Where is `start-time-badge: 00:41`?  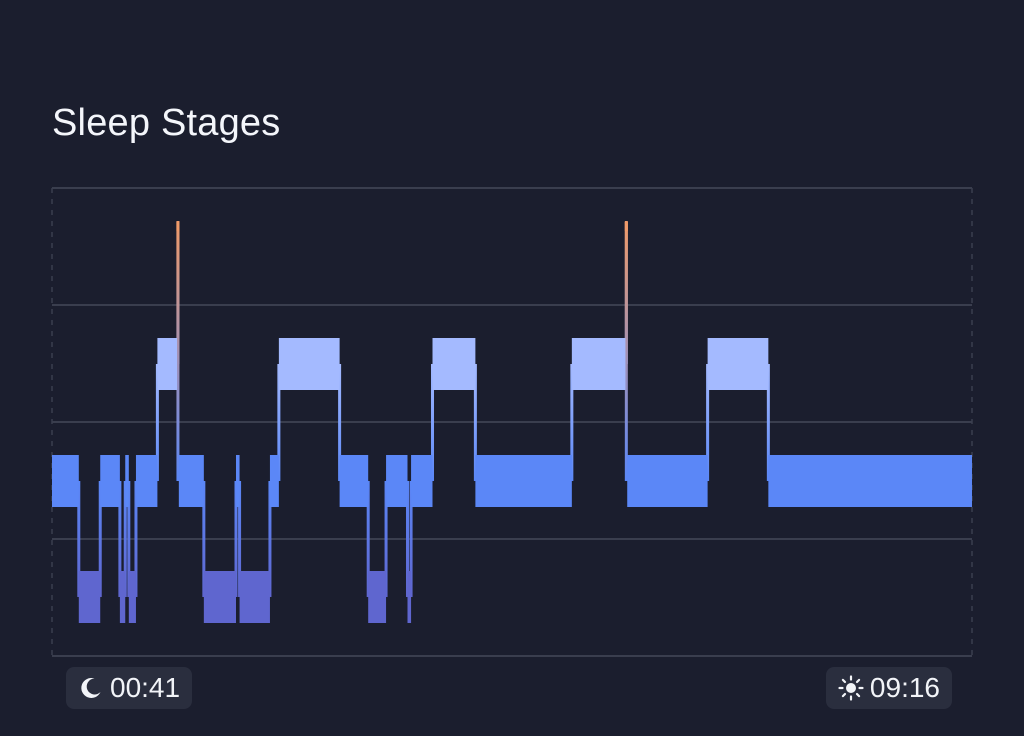
start-time-badge: 00:41 is located at coordinates (129, 688).